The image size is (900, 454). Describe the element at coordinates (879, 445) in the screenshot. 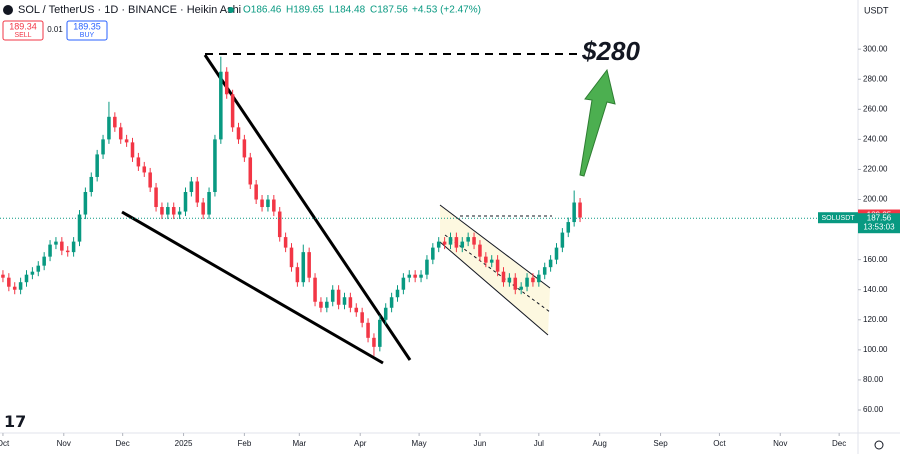

I see `settings` at that location.